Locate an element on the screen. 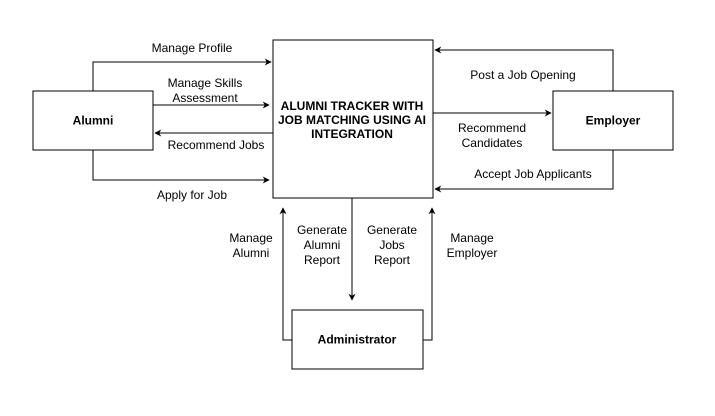 The height and width of the screenshot is (416, 715). node-administrator-label: Administrator is located at coordinates (357, 340).